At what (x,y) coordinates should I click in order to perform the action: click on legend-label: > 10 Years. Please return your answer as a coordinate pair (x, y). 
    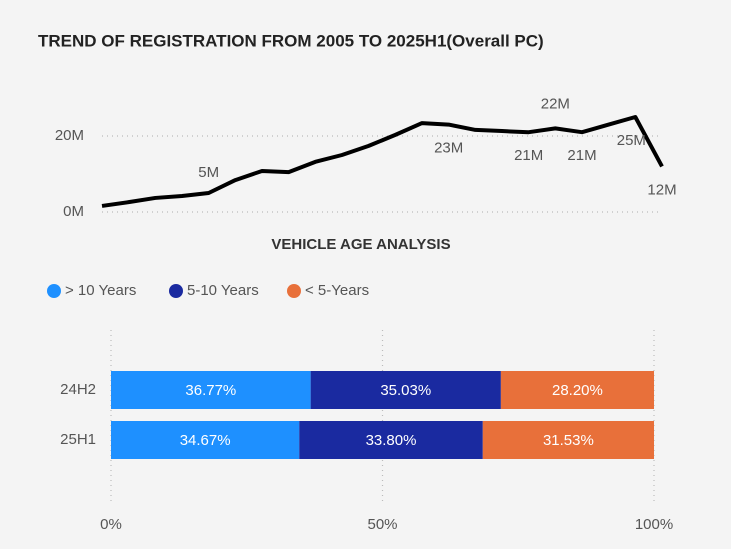
    Looking at the image, I should click on (100, 290).